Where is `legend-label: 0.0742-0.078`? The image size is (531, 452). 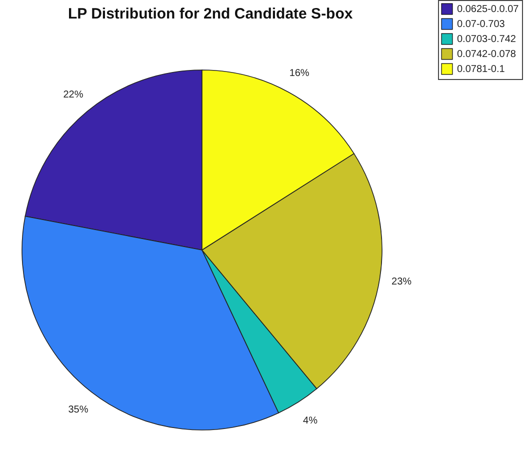
legend-label: 0.0742-0.078 is located at coordinates (486, 54).